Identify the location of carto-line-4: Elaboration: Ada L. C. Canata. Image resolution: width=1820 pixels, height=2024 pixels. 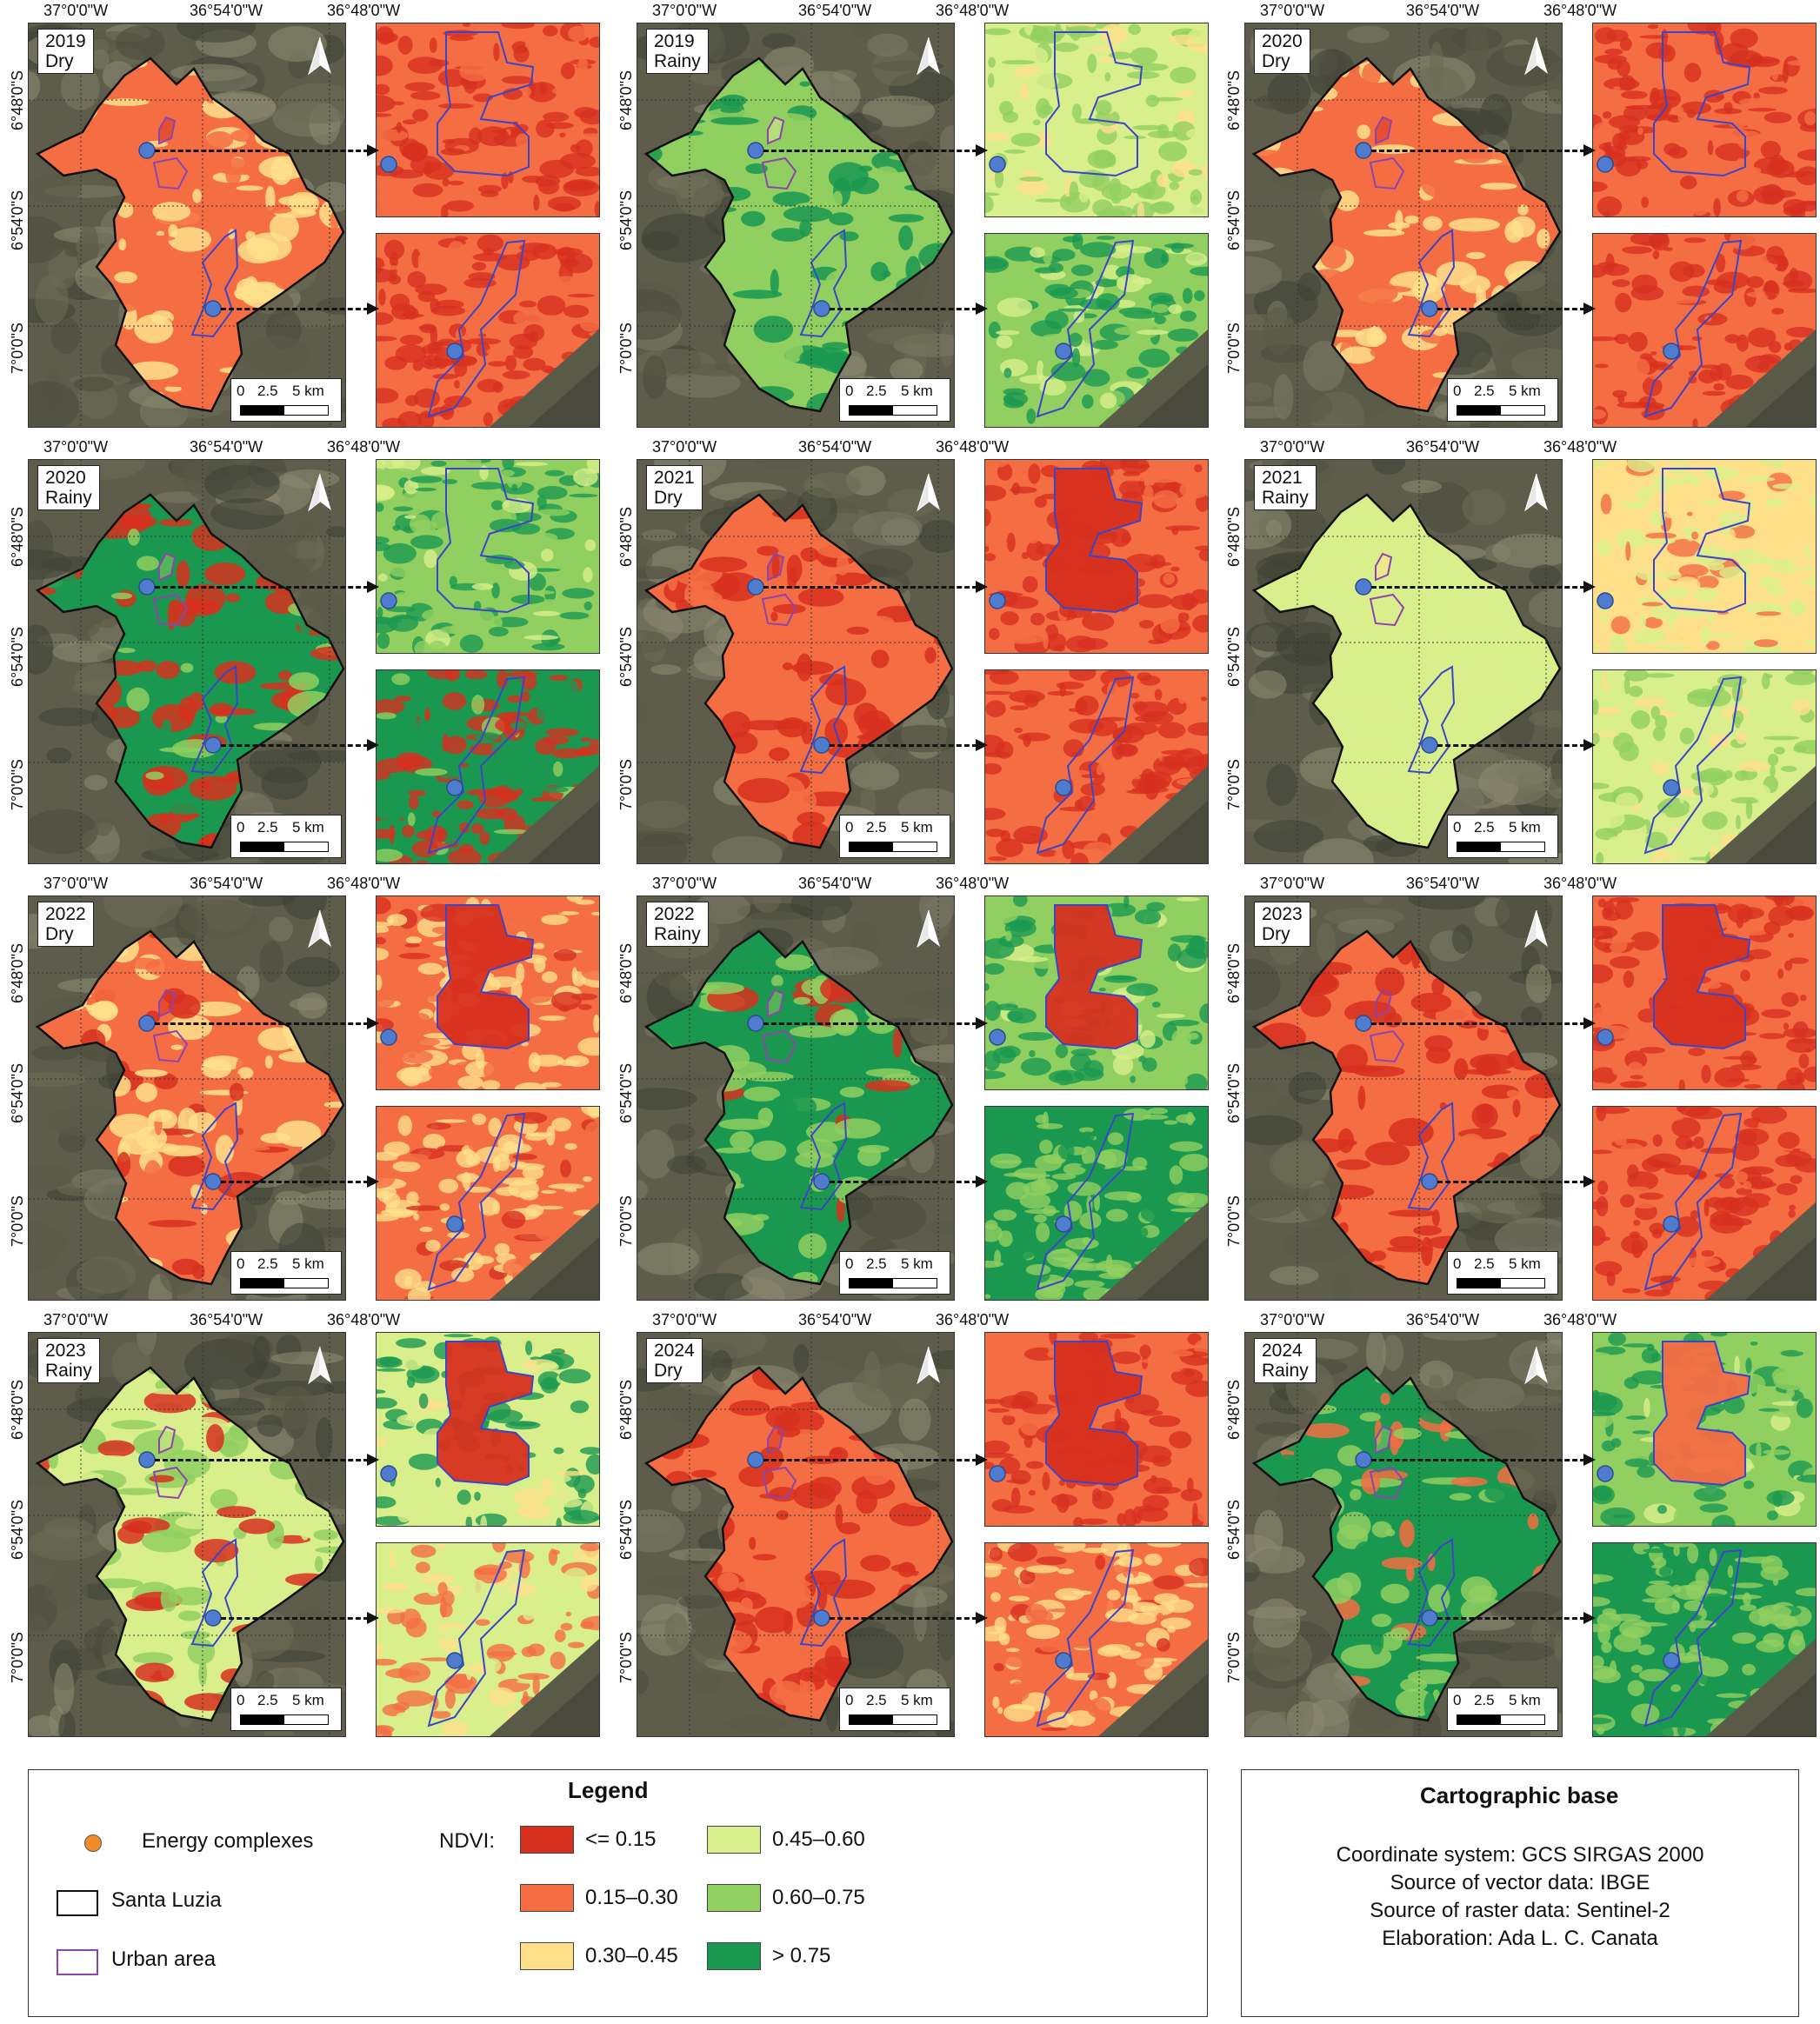
(1520, 1938).